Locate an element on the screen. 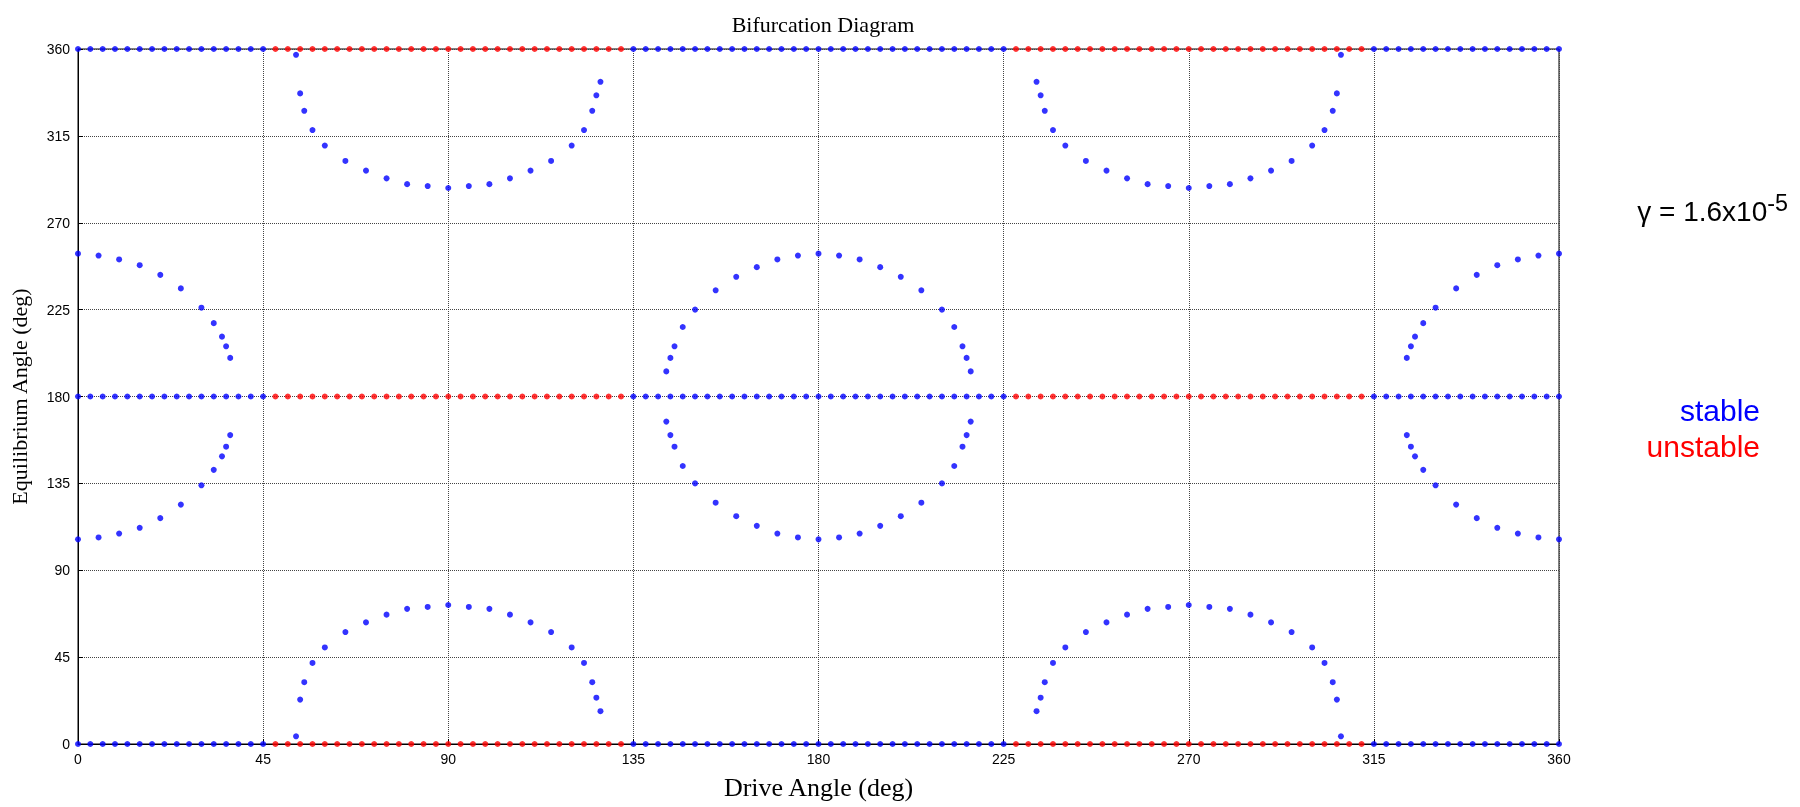 The height and width of the screenshot is (807, 1800). x-tick-label: 0 is located at coordinates (78, 759).